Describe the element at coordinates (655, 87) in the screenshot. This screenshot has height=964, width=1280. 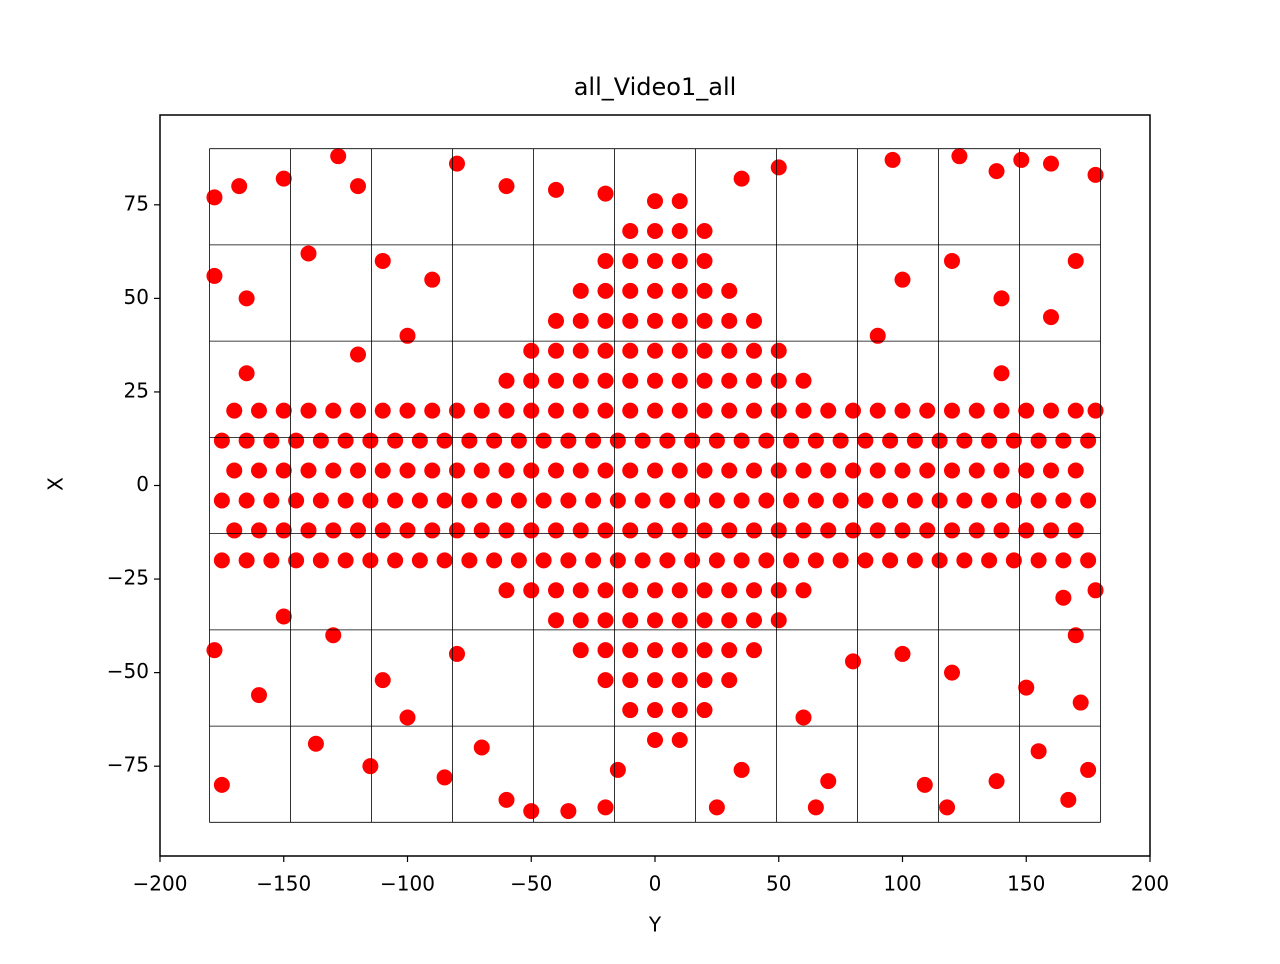
I see `chart-title: all_Video1_all` at that location.